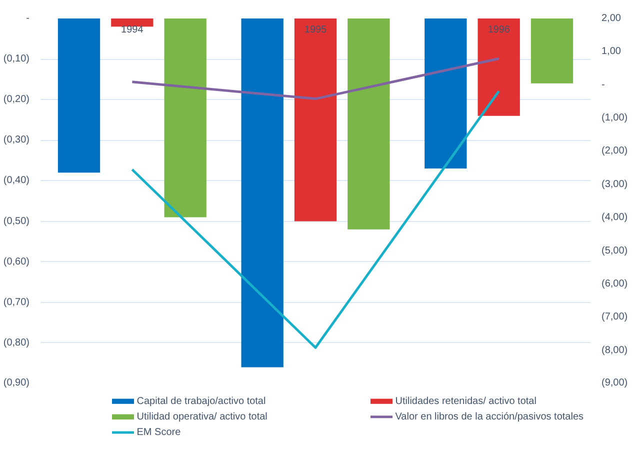 Image resolution: width=632 pixels, height=455 pixels. Describe the element at coordinates (16, 100) in the screenshot. I see `y-tick-label: (0,20)` at that location.